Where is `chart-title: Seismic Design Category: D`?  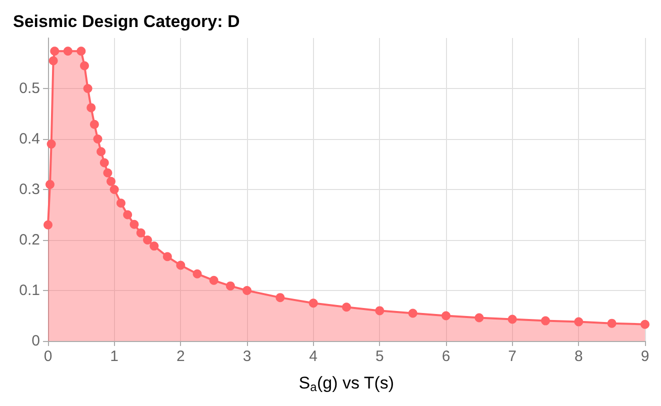
chart-title: Seismic Design Category: D is located at coordinates (126, 21).